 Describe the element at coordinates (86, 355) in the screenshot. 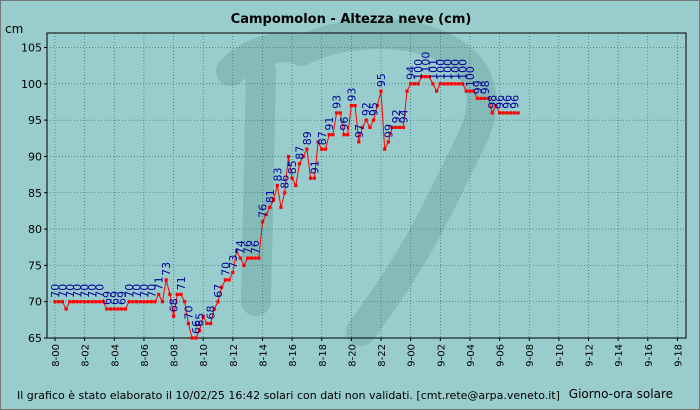

I see `x-tick-label: 8-02` at that location.